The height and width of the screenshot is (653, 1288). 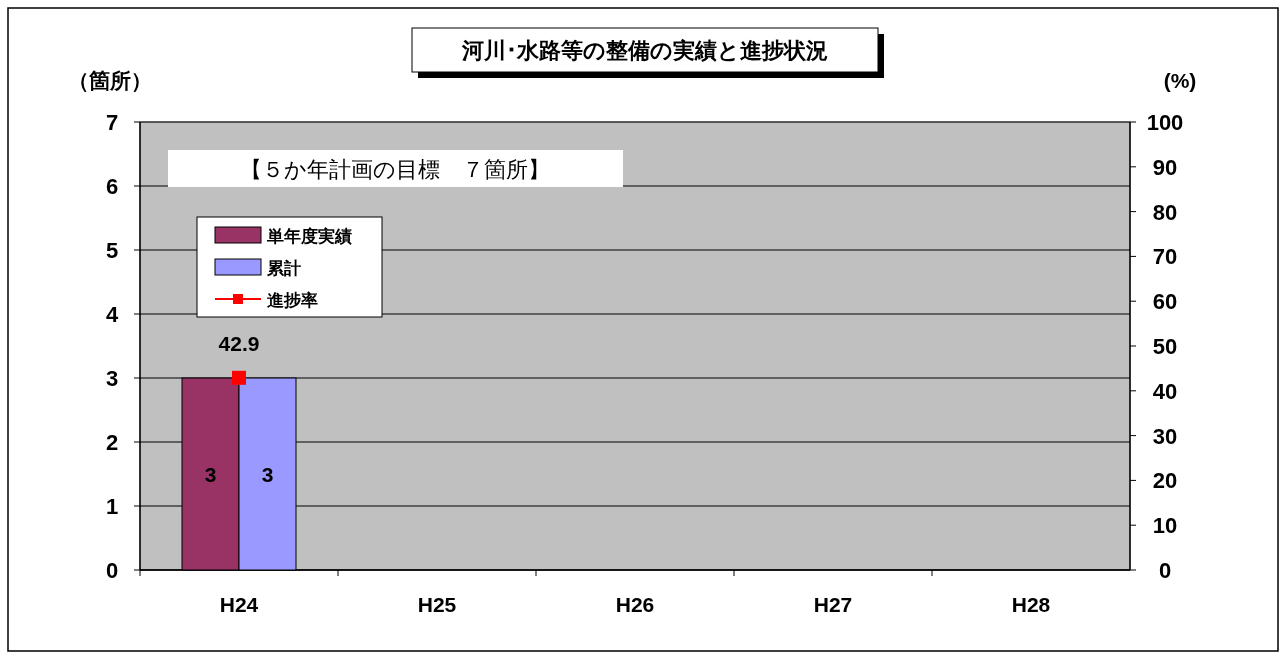 I want to click on legend-label: 単年度実績, so click(x=309, y=236).